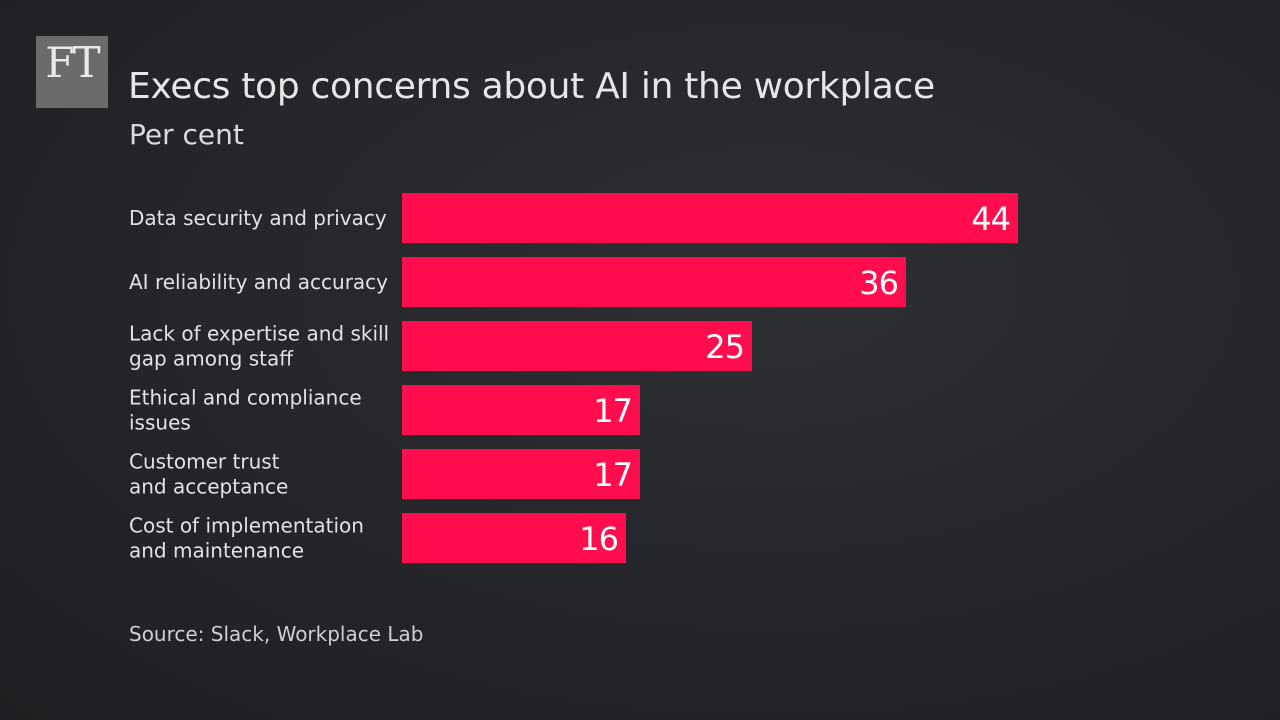 The width and height of the screenshot is (1280, 720). I want to click on category-label-5: Cost of implementation and maintenance, so click(246, 538).